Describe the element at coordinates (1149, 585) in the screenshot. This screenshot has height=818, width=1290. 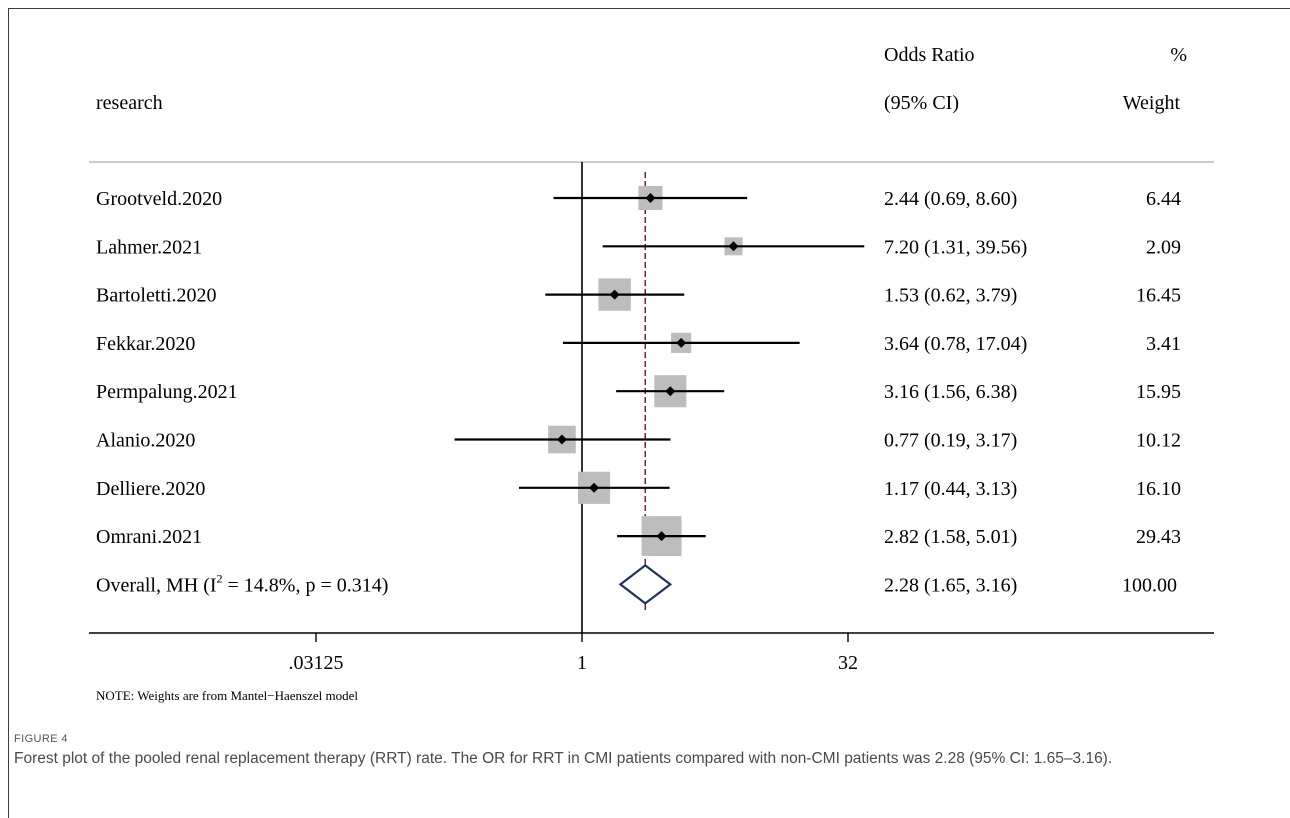
I see `overall-weight: 100.00` at that location.